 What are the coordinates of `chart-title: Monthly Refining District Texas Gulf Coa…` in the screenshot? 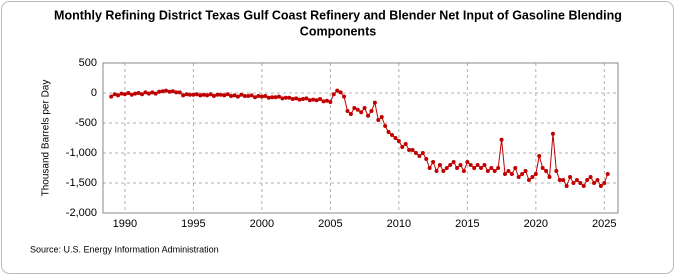 It's located at (338, 15).